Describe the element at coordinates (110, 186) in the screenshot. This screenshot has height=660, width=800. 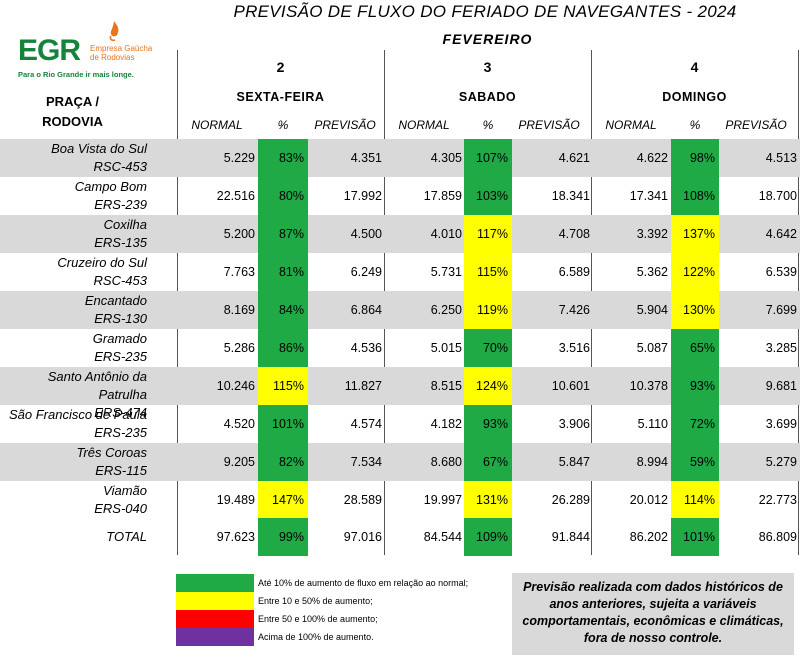
I see `plaza-name: Campo Bom` at that location.